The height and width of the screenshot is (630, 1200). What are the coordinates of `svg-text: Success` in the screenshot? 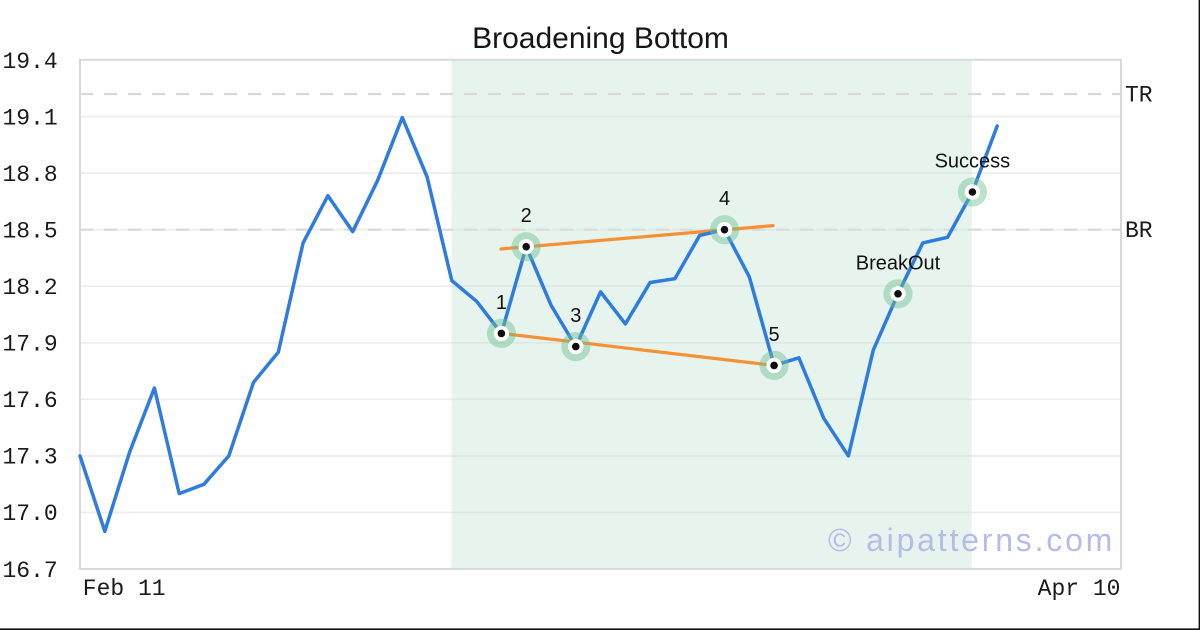 It's located at (973, 162).